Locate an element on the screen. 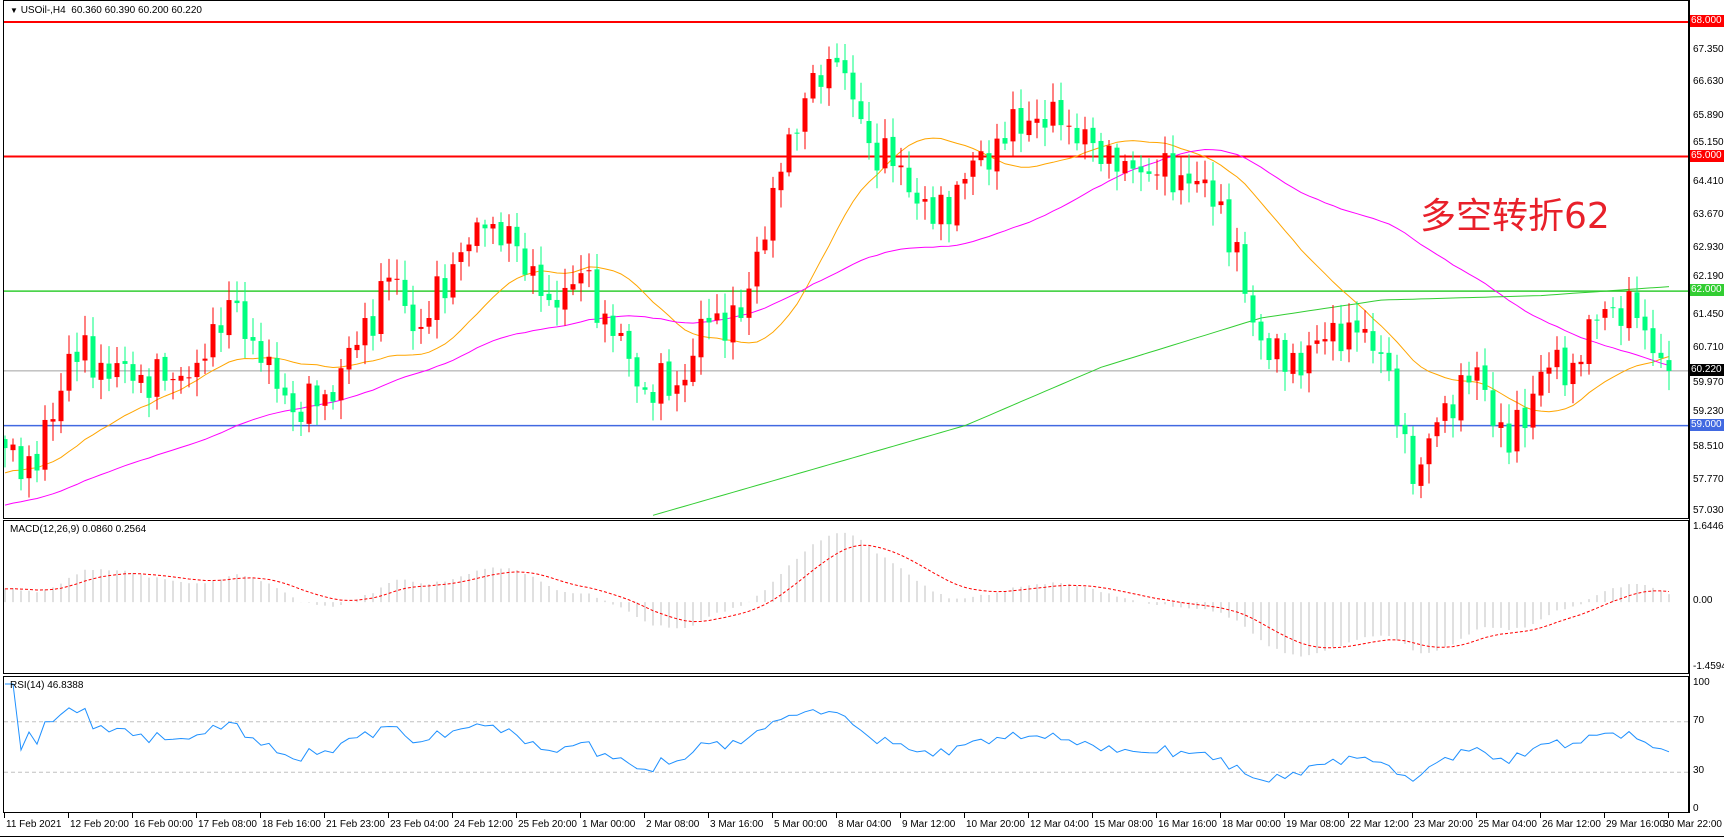 Image resolution: width=1724 pixels, height=840 pixels. time-tick-label: 18 Feb 16:00 is located at coordinates (291, 824).